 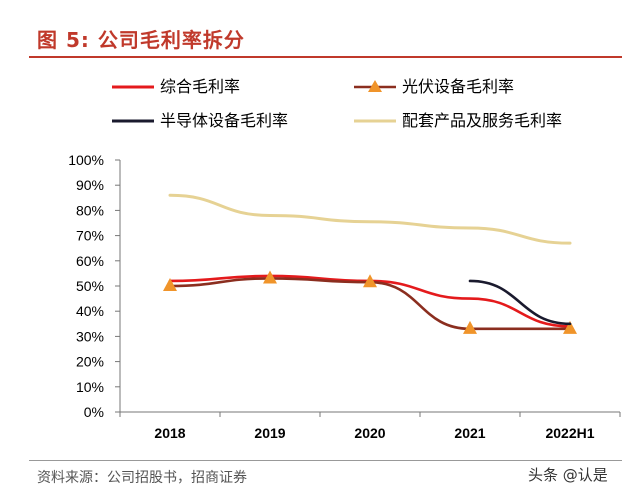 What do you see at coordinates (569, 433) in the screenshot?
I see `x-tick-label: 2022H1` at bounding box center [569, 433].